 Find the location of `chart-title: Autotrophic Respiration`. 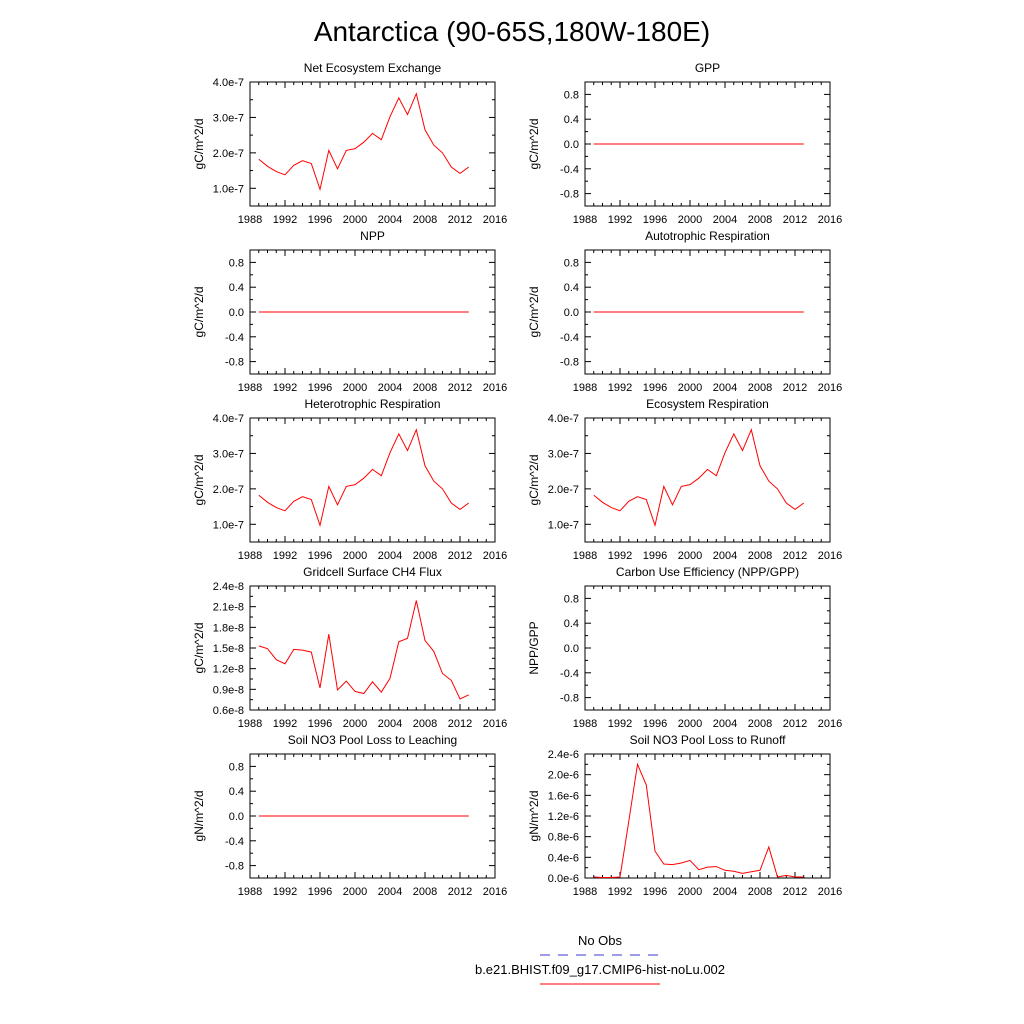

chart-title: Autotrophic Respiration is located at coordinates (707, 236).